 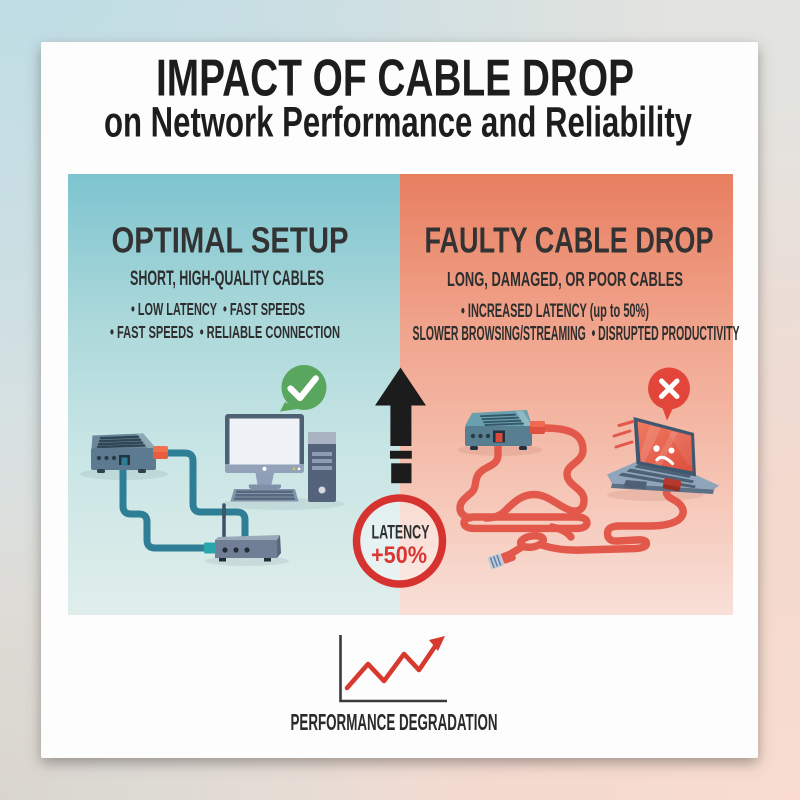 I want to click on svg-text: OPTIMAL SETUP, so click(x=230, y=240).